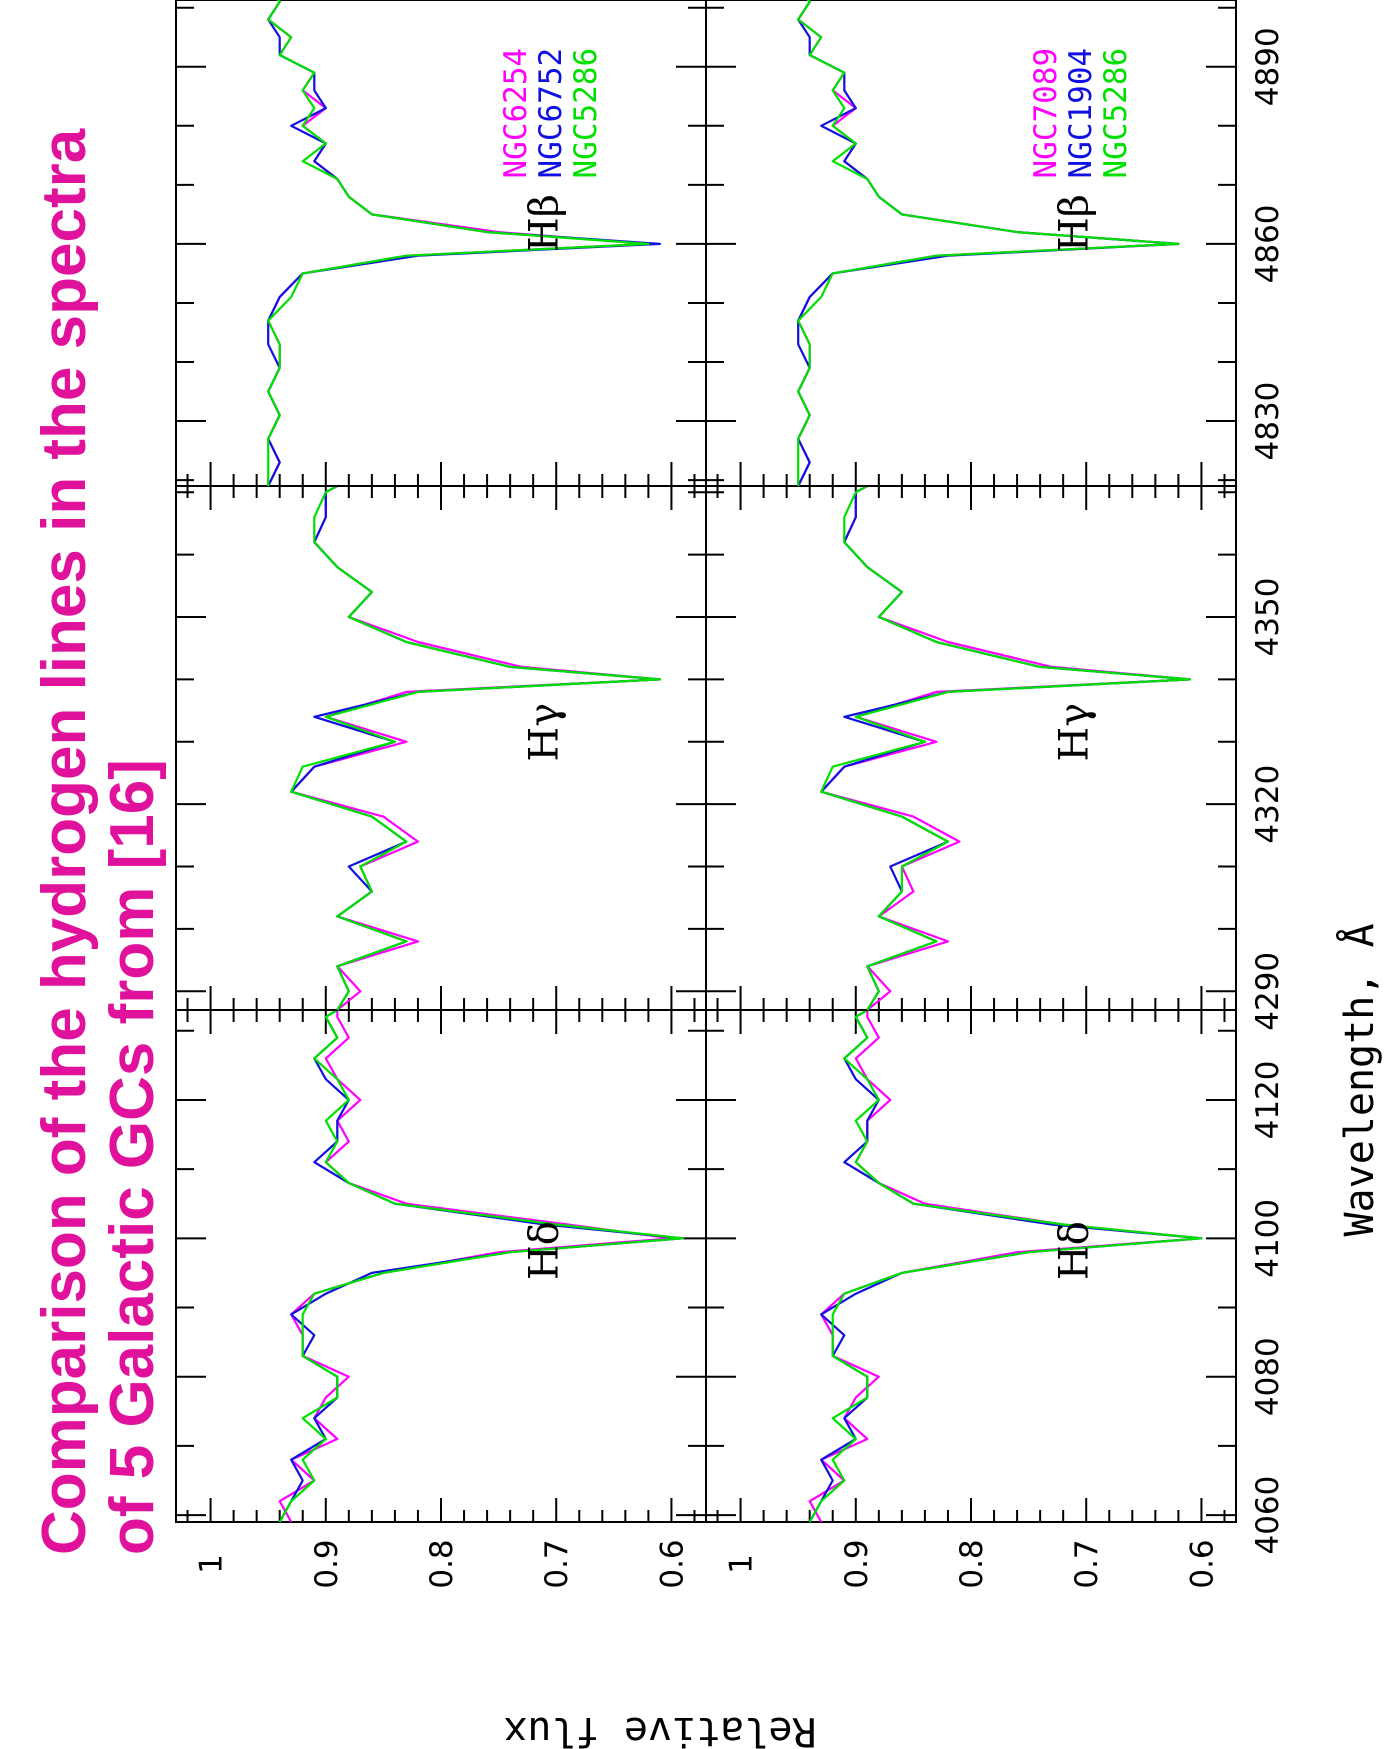  What do you see at coordinates (1268, 804) in the screenshot?
I see `x-tick-label: 4320` at bounding box center [1268, 804].